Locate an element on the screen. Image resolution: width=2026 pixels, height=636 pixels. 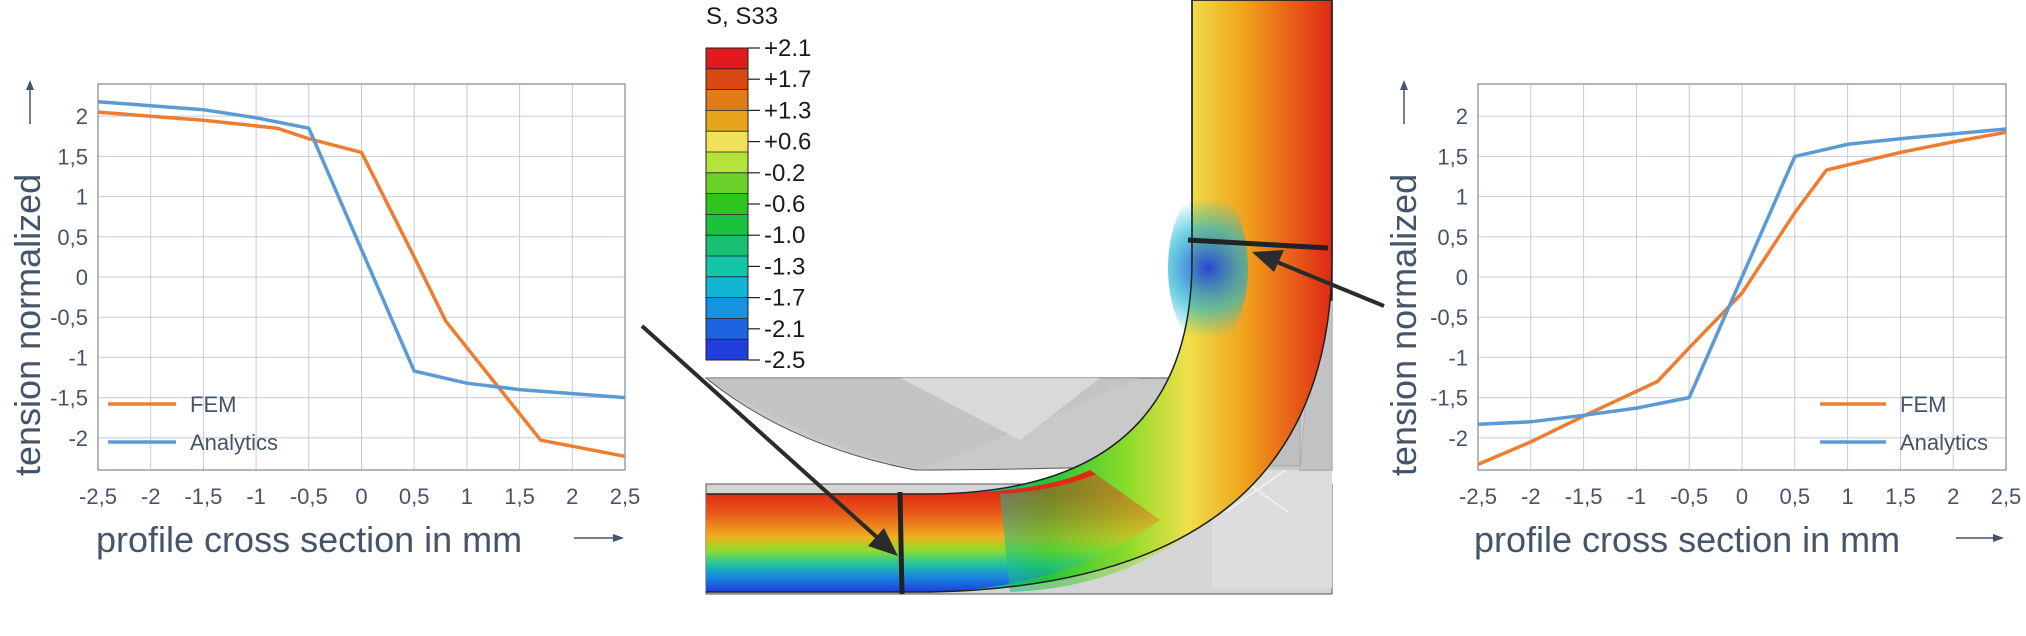
right-legend-analytics-label: Analytics is located at coordinates (1944, 442).